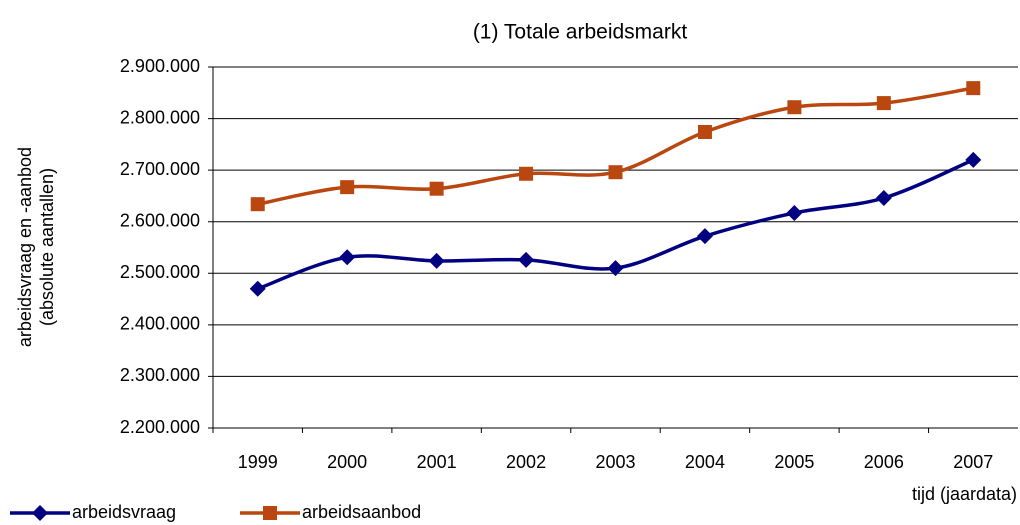 Image resolution: width=1020 pixels, height=525 pixels. What do you see at coordinates (160, 66) in the screenshot?
I see `y-tick-label: 2.900.000` at bounding box center [160, 66].